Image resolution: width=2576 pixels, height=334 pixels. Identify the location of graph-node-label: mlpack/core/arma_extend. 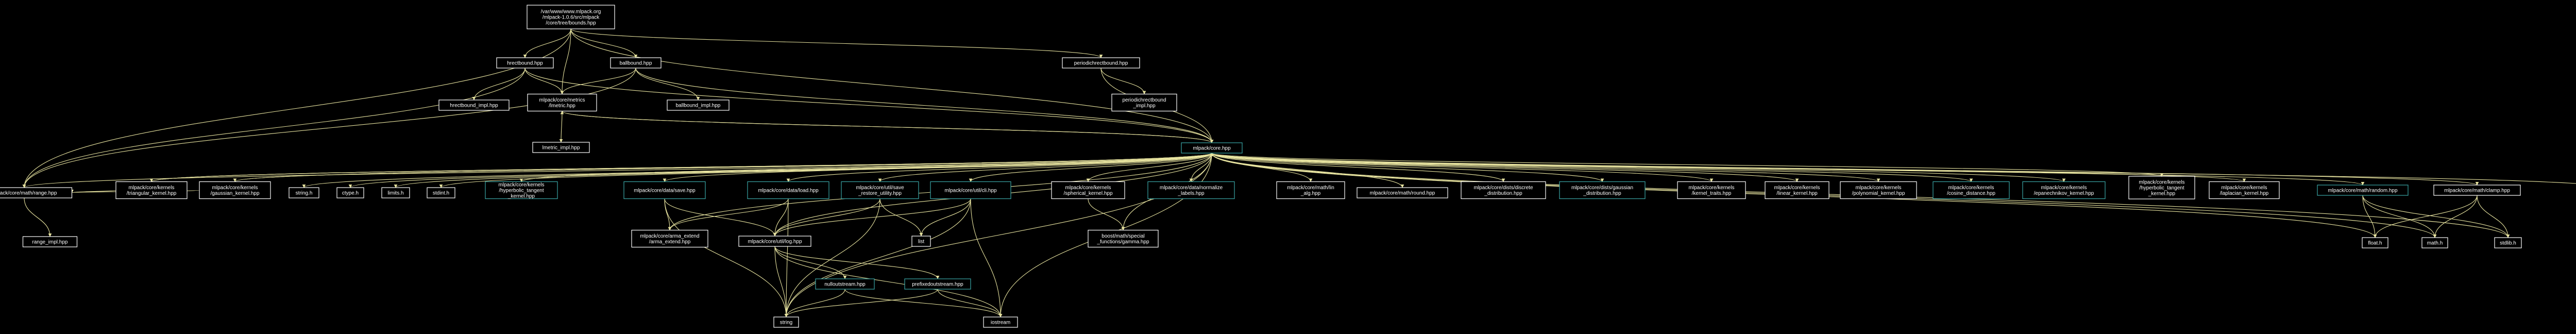
(669, 236).